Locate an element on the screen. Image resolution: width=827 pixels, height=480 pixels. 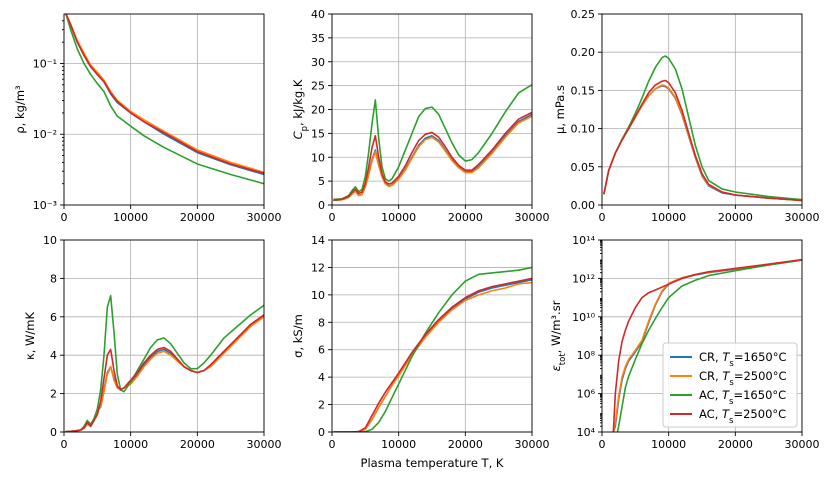
cp-series-group is located at coordinates (432, 142).